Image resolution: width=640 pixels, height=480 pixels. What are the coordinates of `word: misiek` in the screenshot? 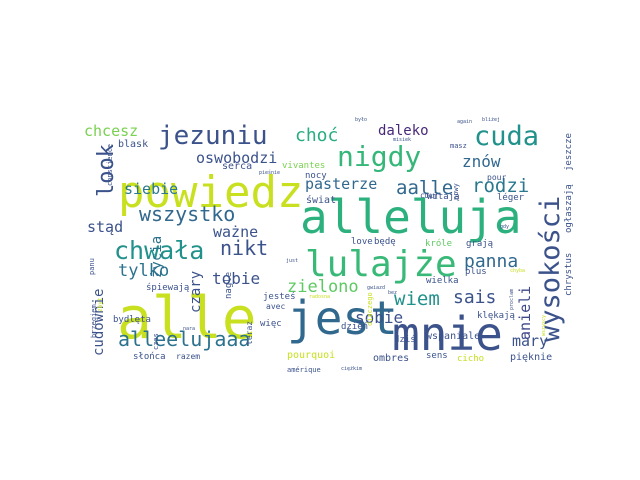 It's located at (402, 140).